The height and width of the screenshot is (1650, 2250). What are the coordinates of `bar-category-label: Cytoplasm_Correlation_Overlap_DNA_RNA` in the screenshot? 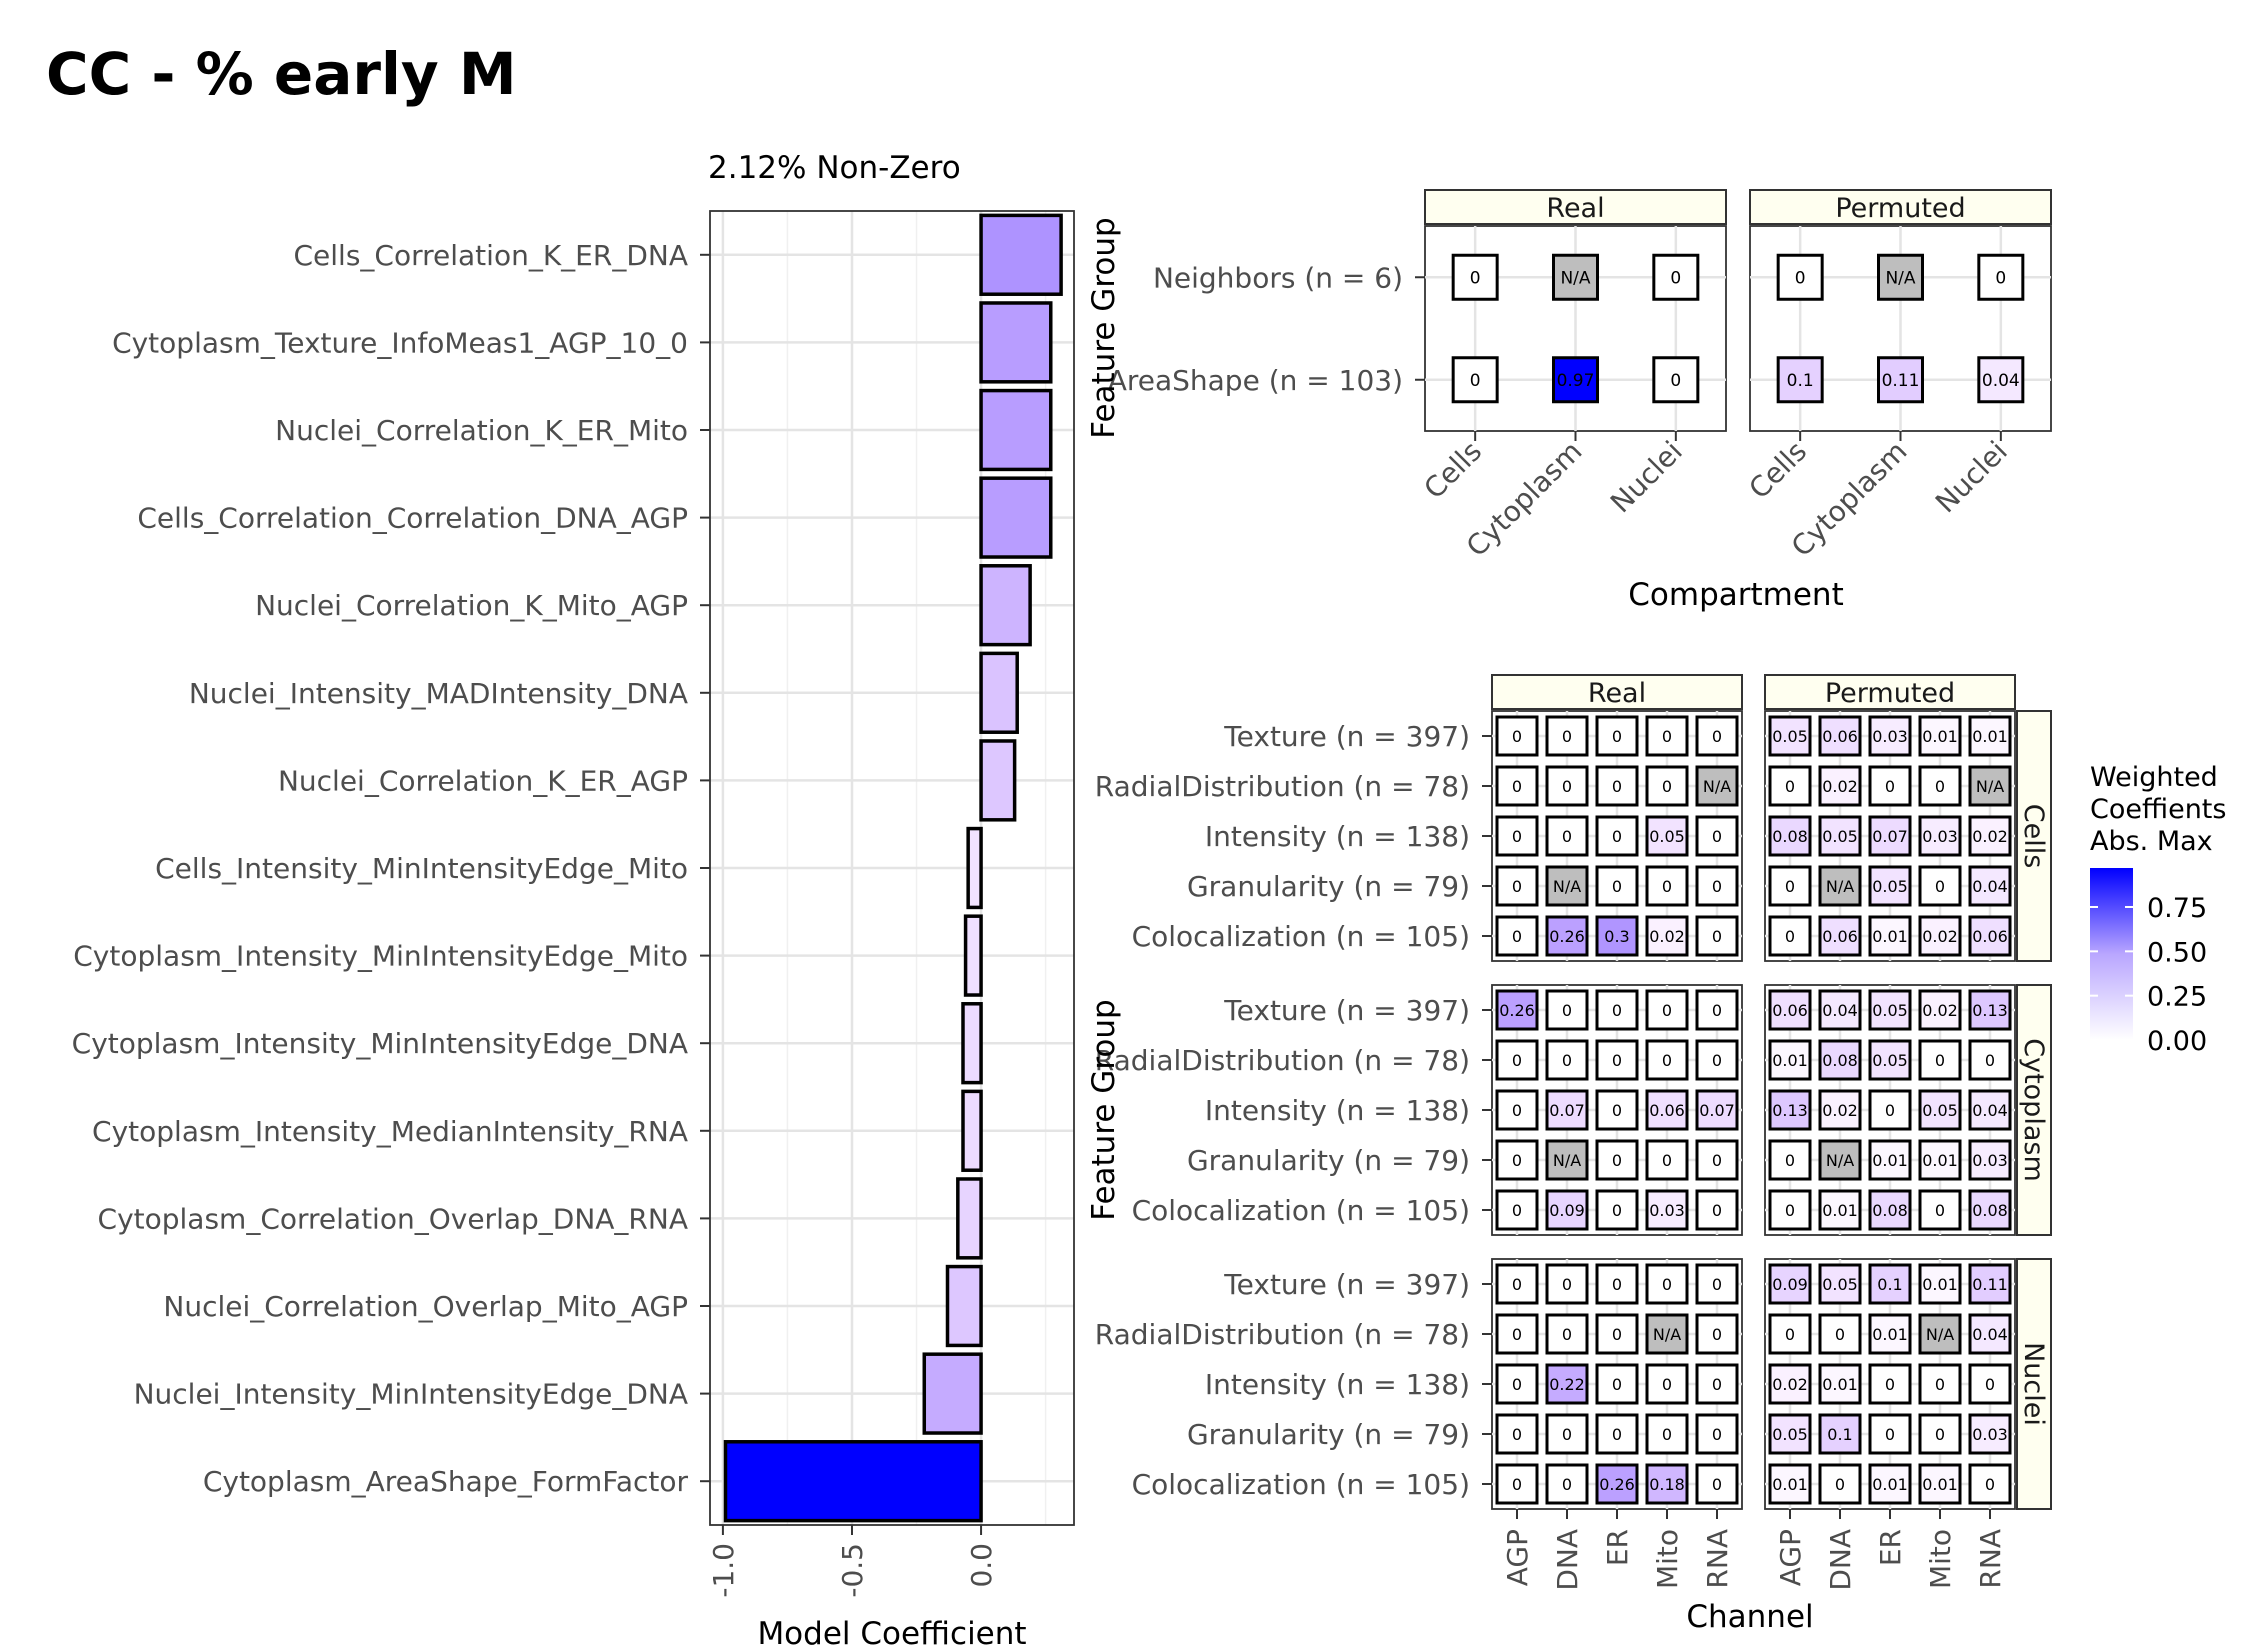 It's located at (393, 1218).